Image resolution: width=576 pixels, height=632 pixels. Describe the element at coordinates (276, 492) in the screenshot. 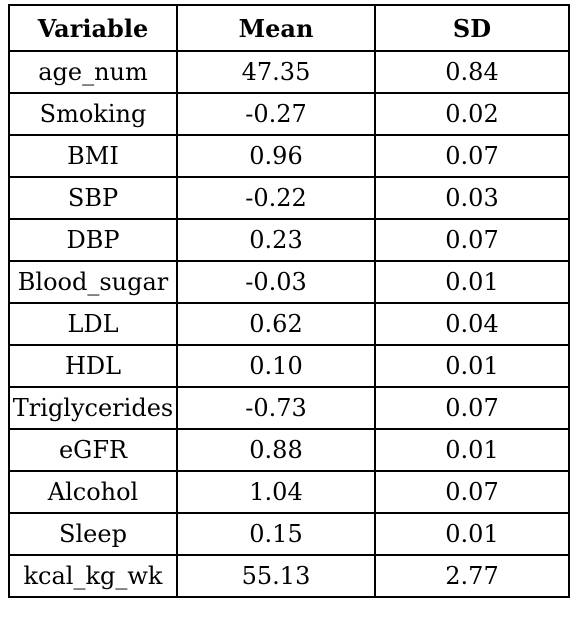

I see `cell-mean: 1.04` at that location.